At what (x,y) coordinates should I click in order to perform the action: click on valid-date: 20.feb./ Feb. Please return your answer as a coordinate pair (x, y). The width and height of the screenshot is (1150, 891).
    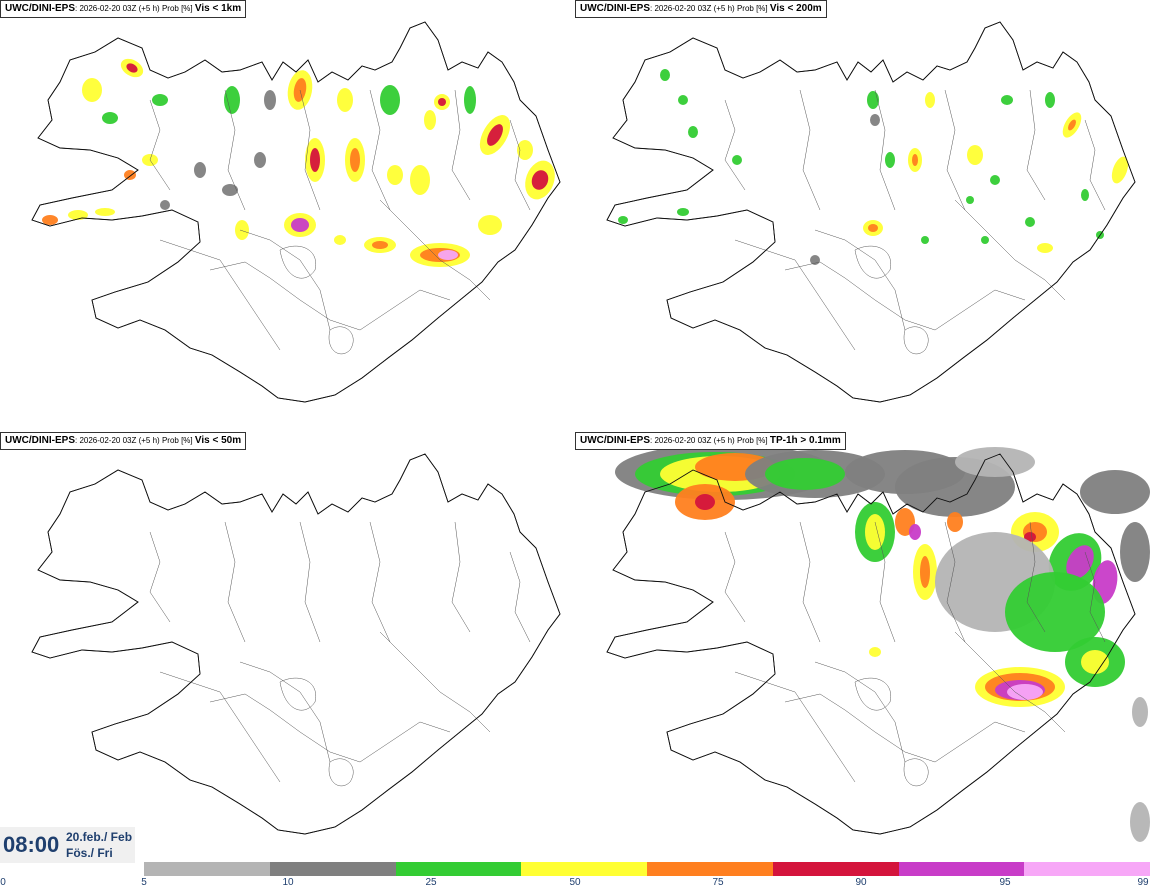
    Looking at the image, I should click on (99, 837).